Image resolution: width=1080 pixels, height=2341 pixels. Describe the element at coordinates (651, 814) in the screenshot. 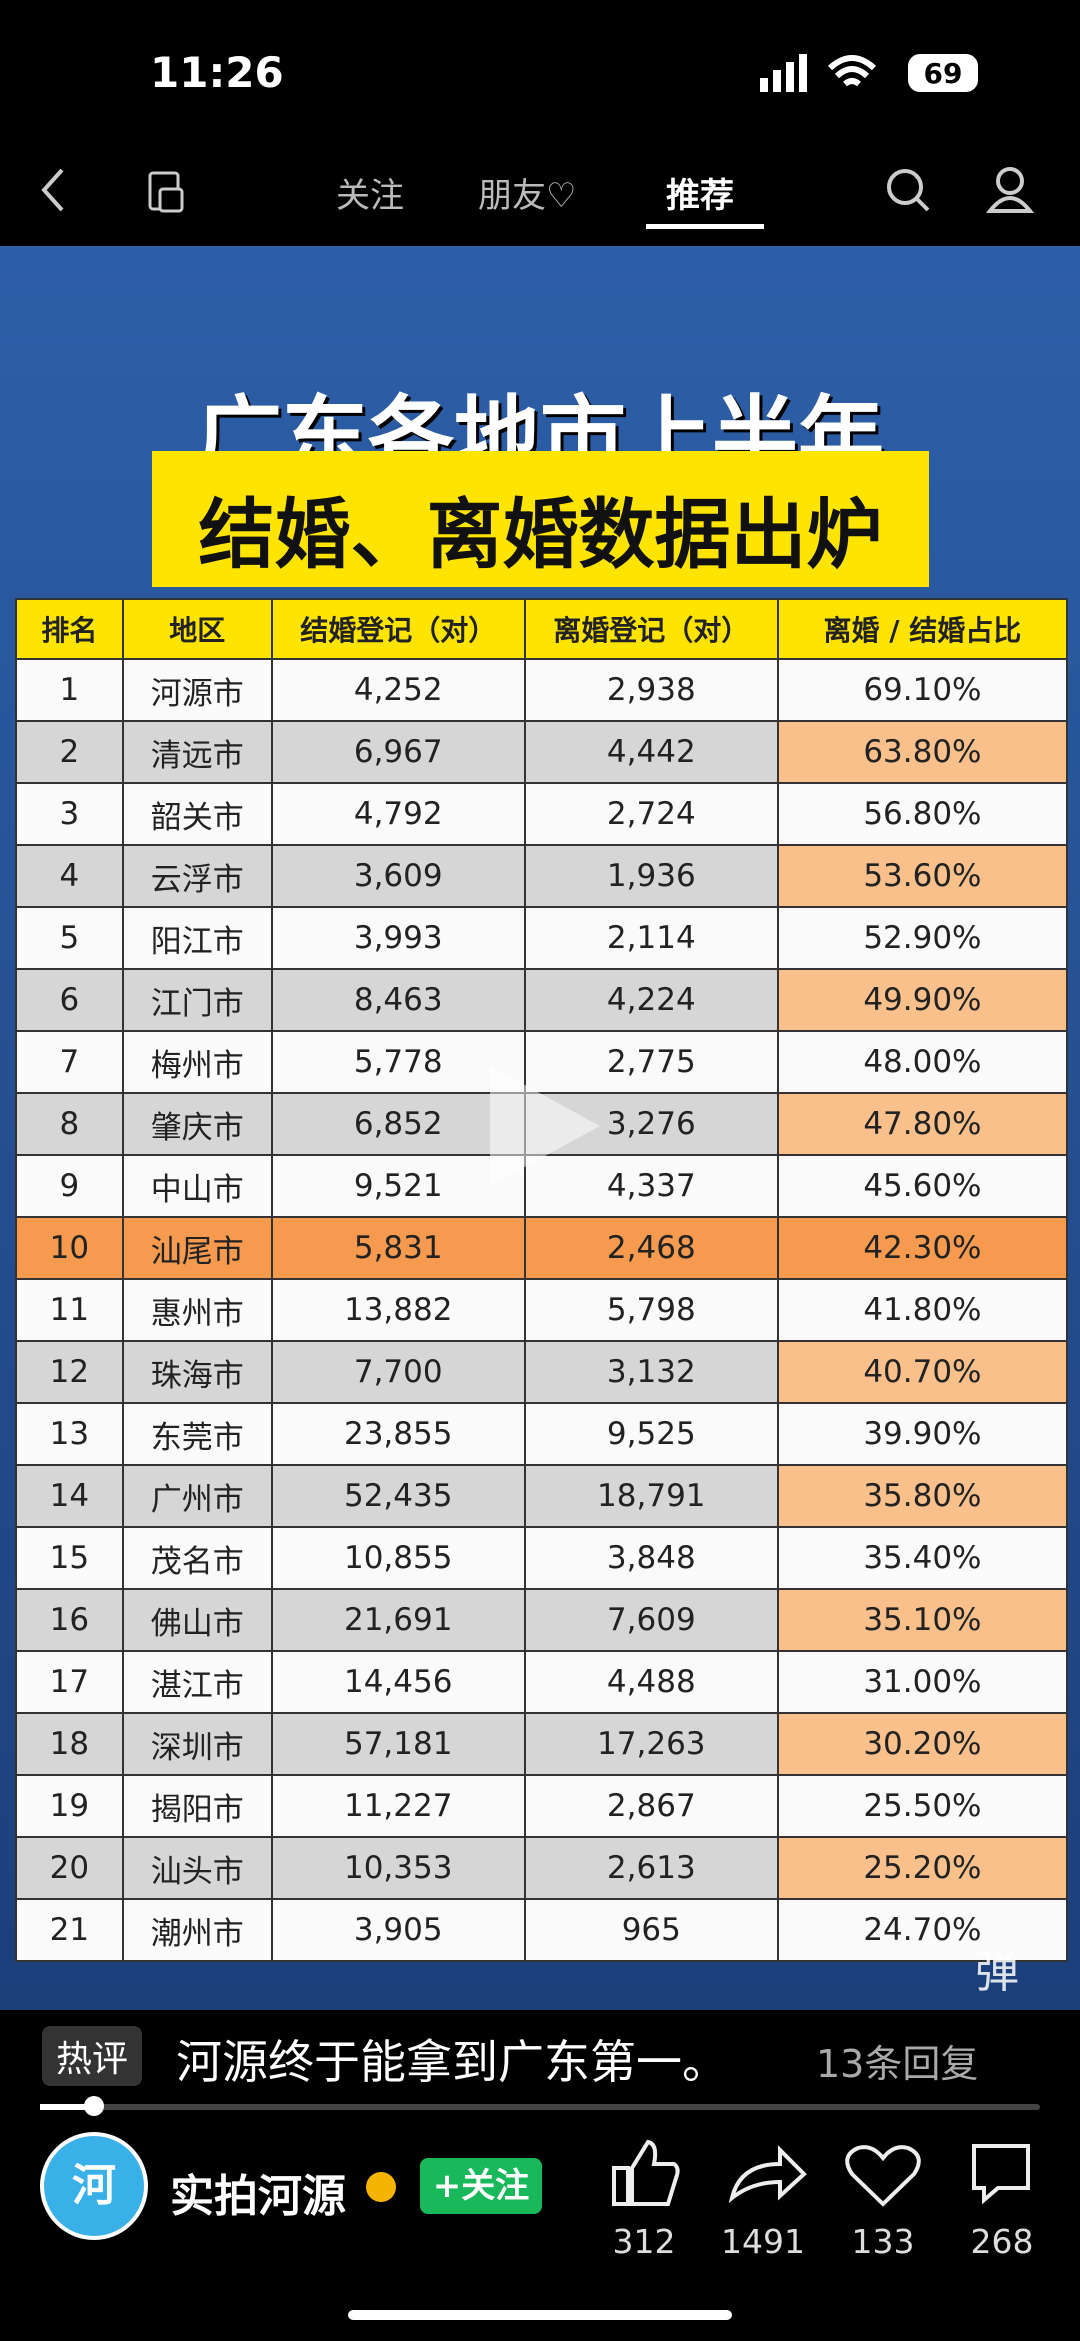

I see `table-cell: 2,724` at that location.